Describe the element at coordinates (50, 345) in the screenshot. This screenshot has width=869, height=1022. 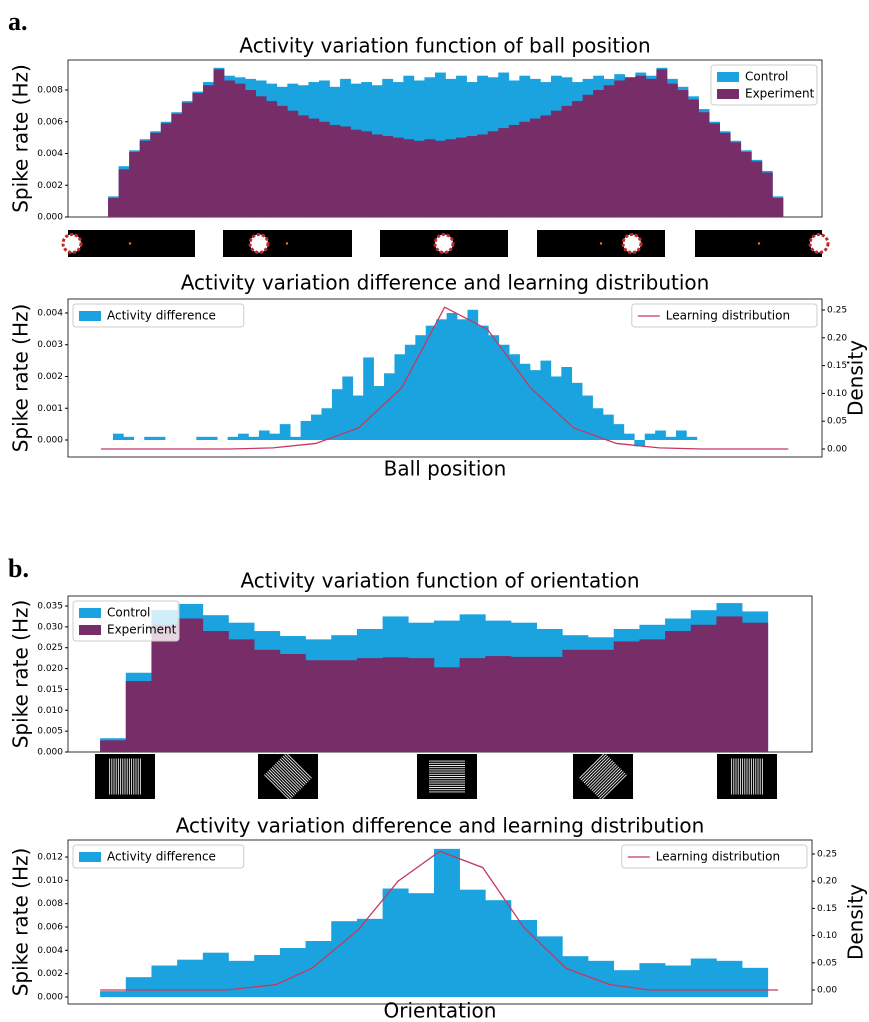
I see `y-tick-label: 0.003` at that location.